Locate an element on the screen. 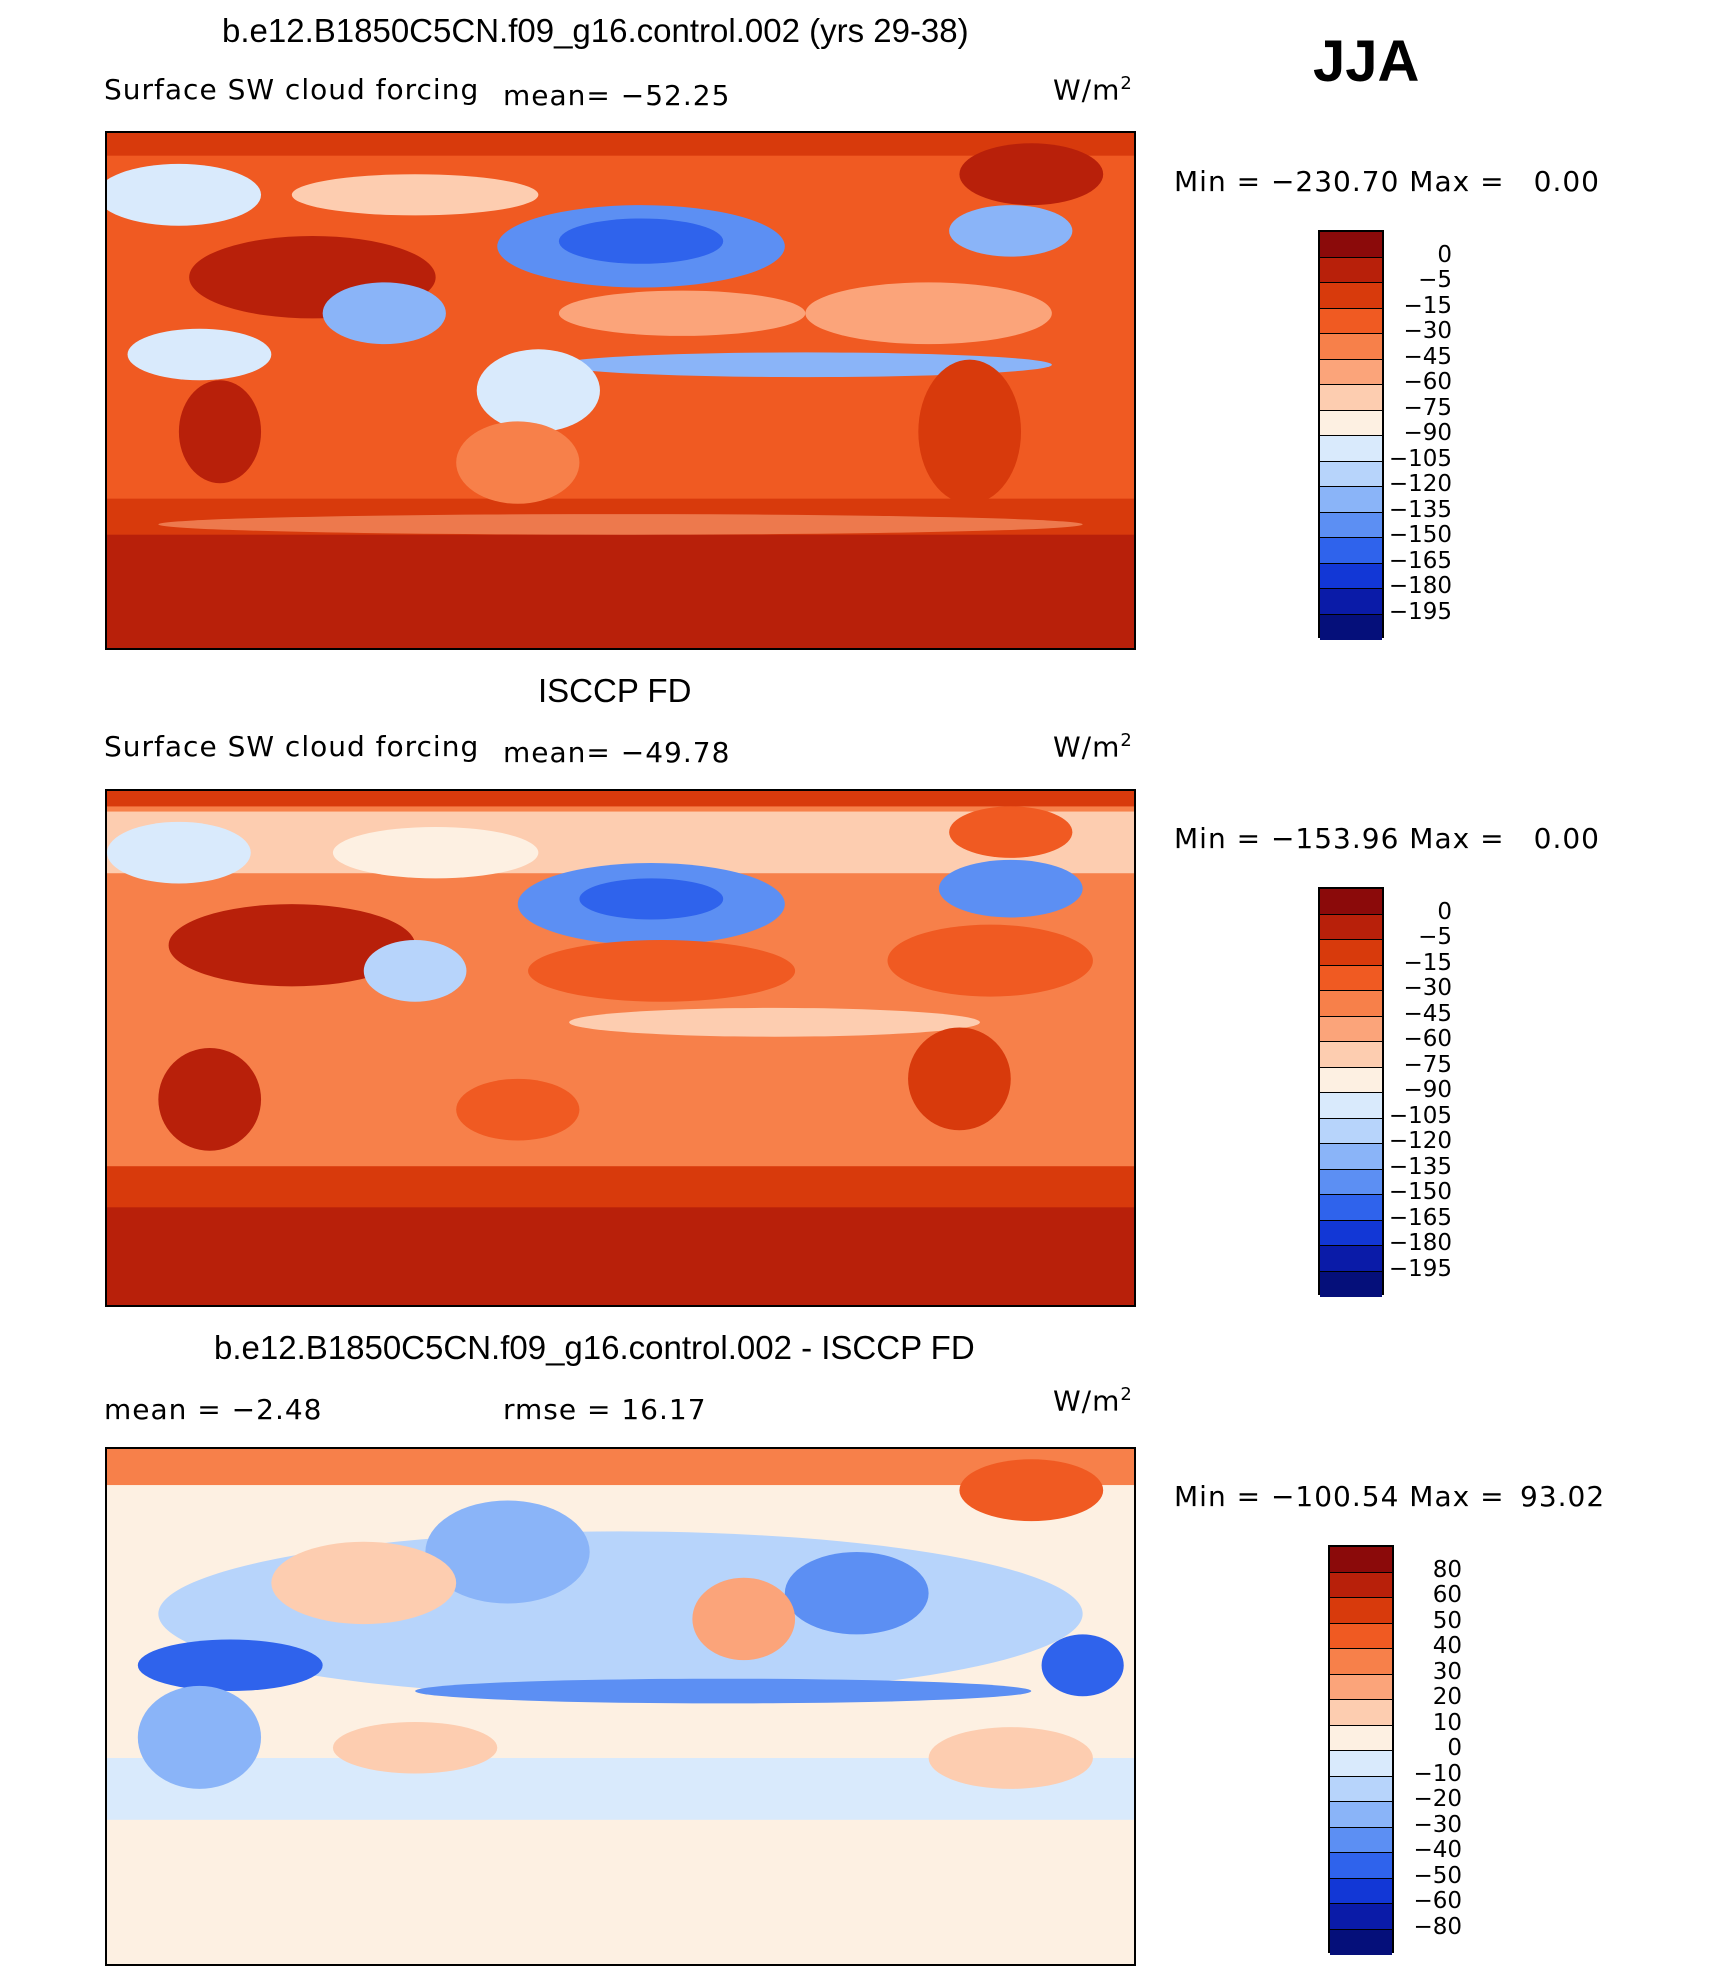  colorbar-level-label: −5 is located at coordinates (1435, 280).